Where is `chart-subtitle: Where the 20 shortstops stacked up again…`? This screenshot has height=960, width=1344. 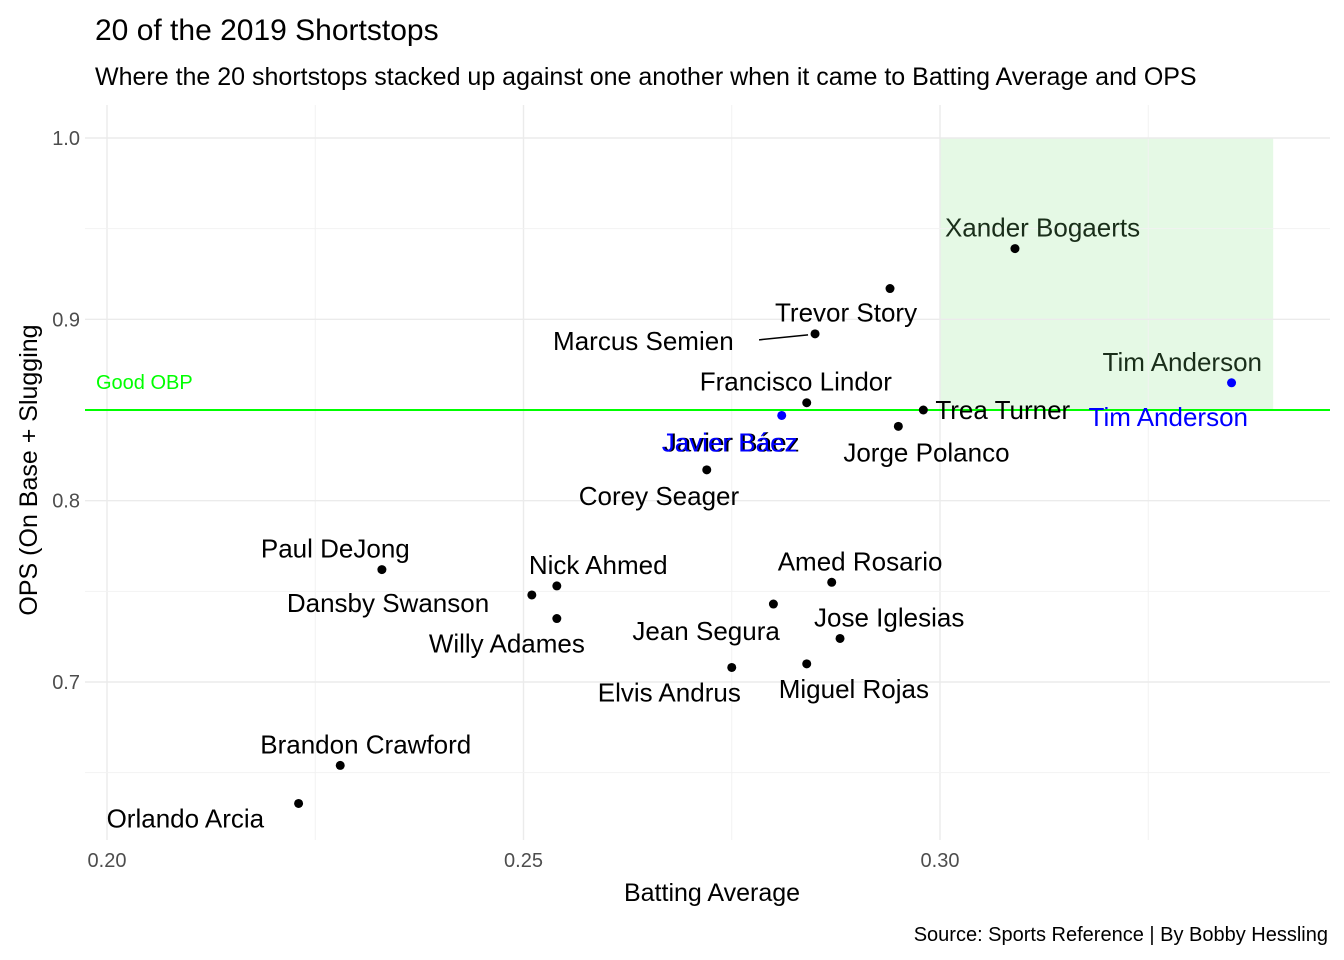 chart-subtitle: Where the 20 shortstops stacked up again… is located at coordinates (646, 77).